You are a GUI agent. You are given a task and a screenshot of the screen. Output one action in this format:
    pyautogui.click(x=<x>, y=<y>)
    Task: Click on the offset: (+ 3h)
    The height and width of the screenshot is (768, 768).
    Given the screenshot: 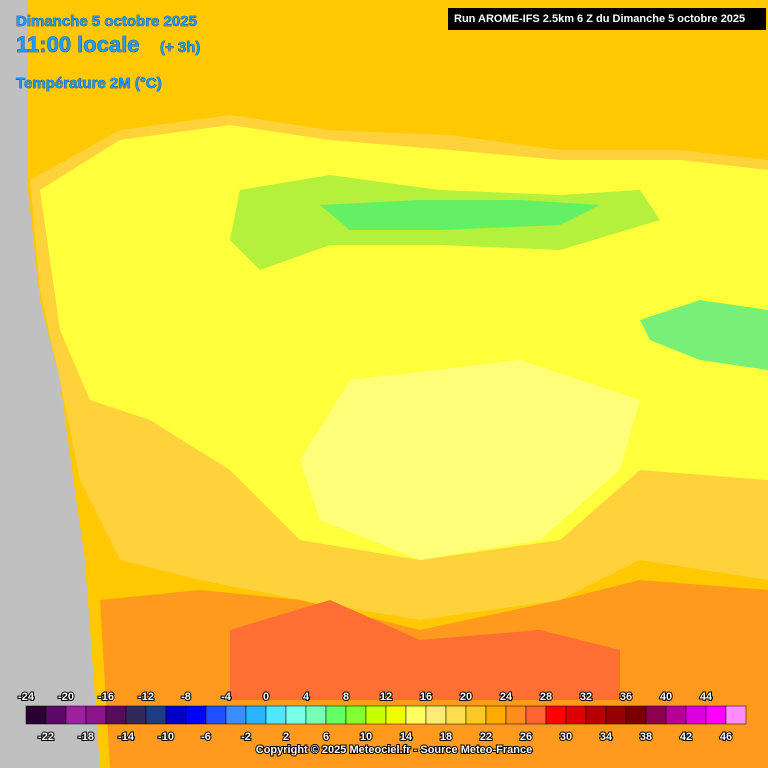 What is the action you would take?
    pyautogui.click(x=180, y=47)
    